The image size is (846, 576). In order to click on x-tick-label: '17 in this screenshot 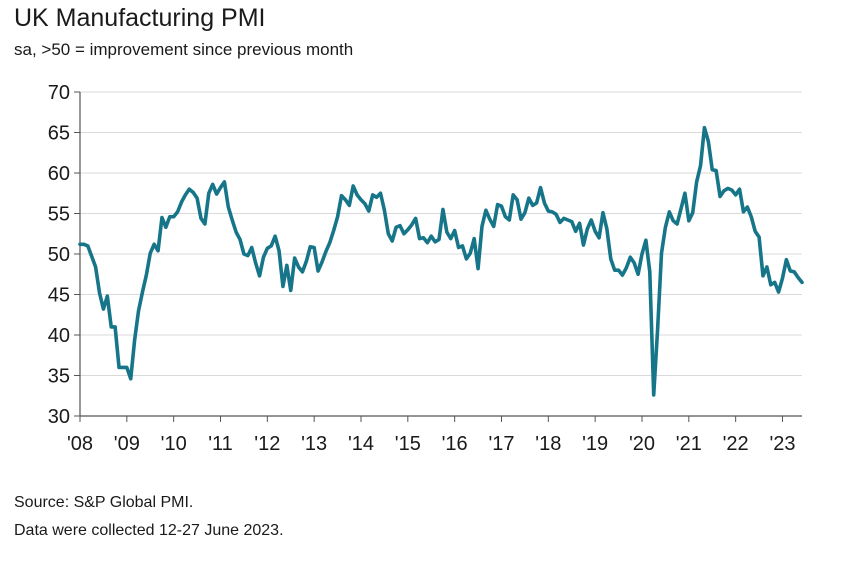, I will do `click(501, 444)`.